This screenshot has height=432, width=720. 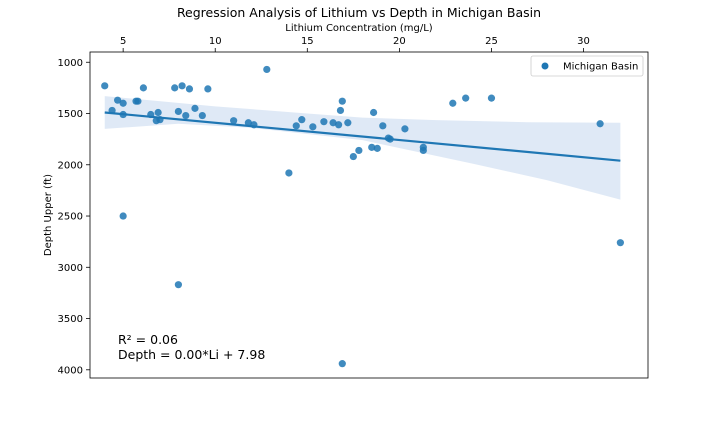 I want to click on y-tick-label: 4000, so click(x=70, y=370).